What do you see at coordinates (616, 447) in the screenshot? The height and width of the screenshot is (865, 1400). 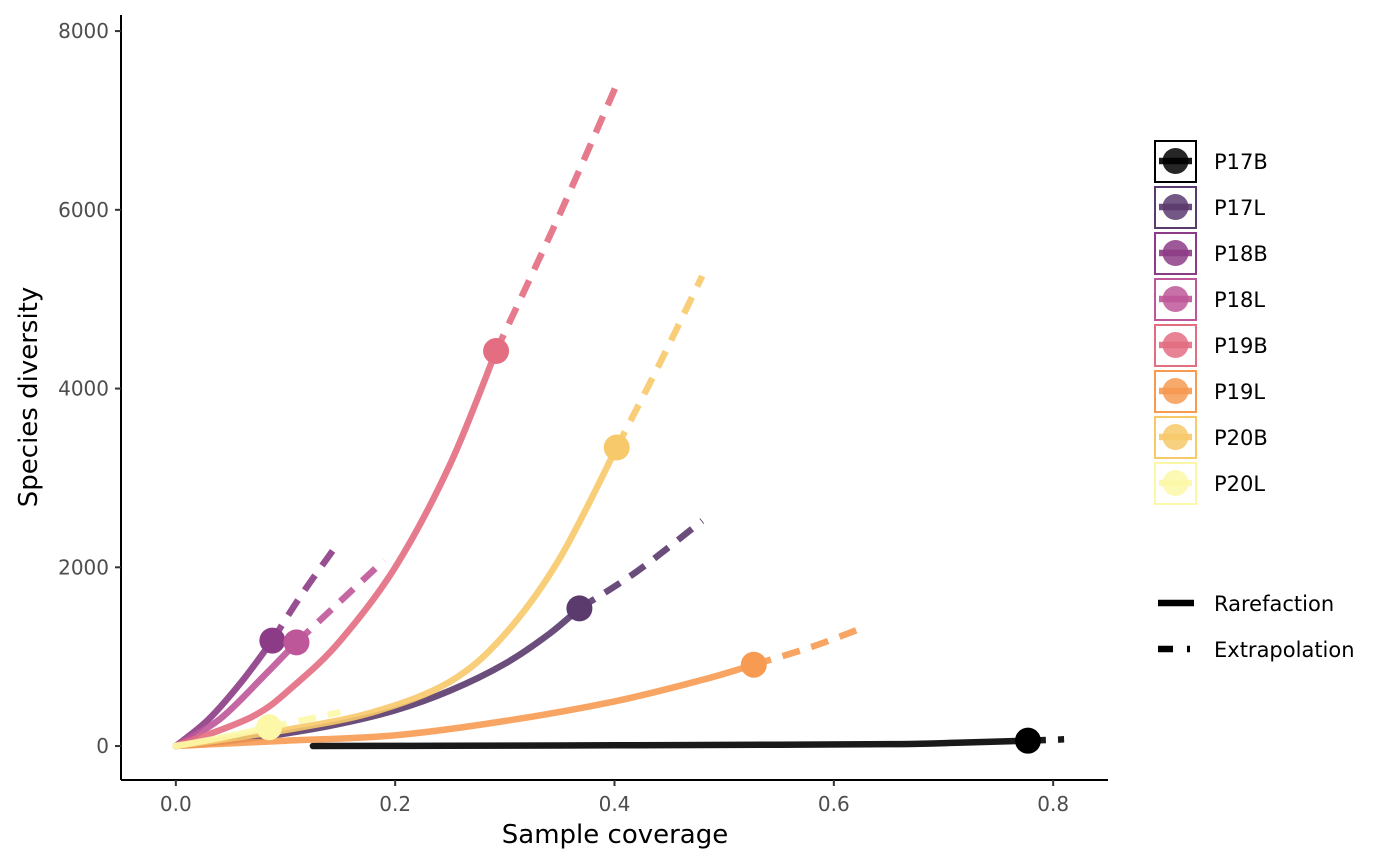 I see `observed-point-p20b` at bounding box center [616, 447].